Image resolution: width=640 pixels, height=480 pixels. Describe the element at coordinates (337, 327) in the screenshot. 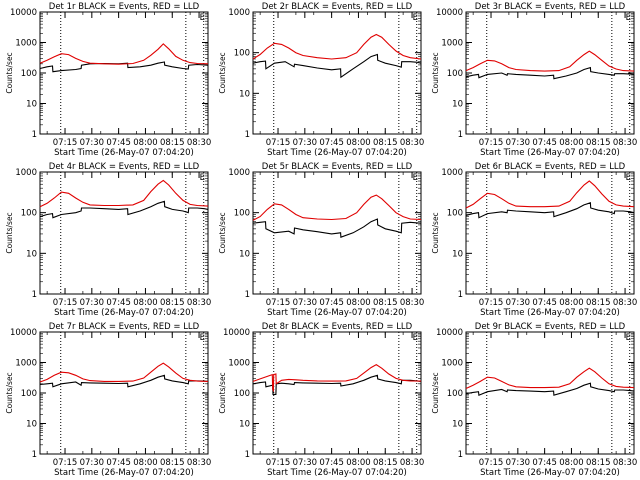

I see `chart-title: Det 8r BLACK = Events, RED = LLD` at that location.